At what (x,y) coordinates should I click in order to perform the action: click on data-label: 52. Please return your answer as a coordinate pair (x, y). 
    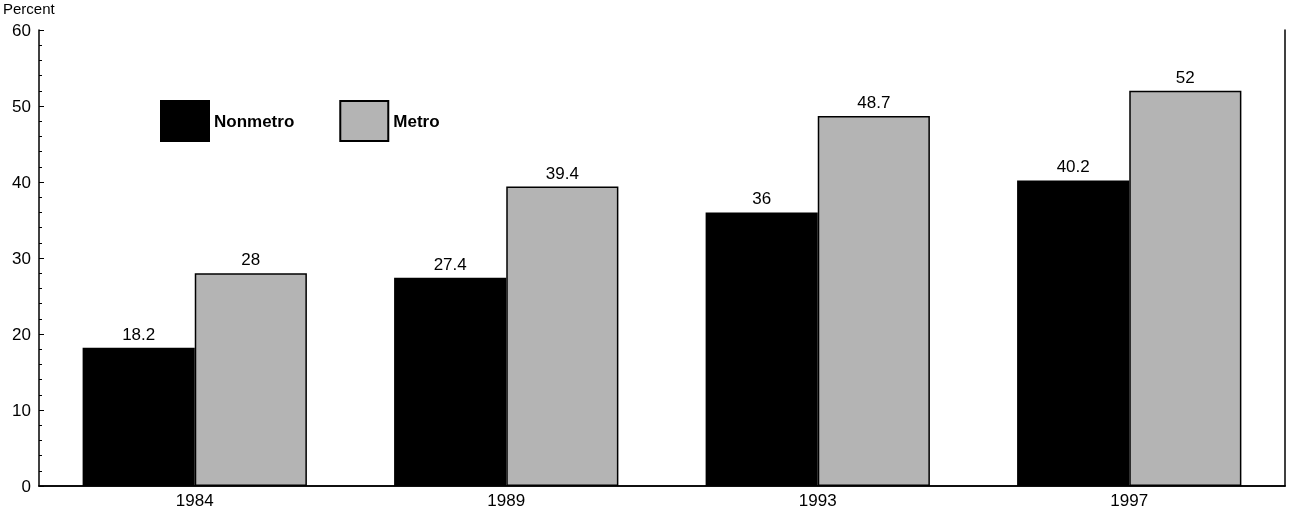
    Looking at the image, I should click on (1185, 77).